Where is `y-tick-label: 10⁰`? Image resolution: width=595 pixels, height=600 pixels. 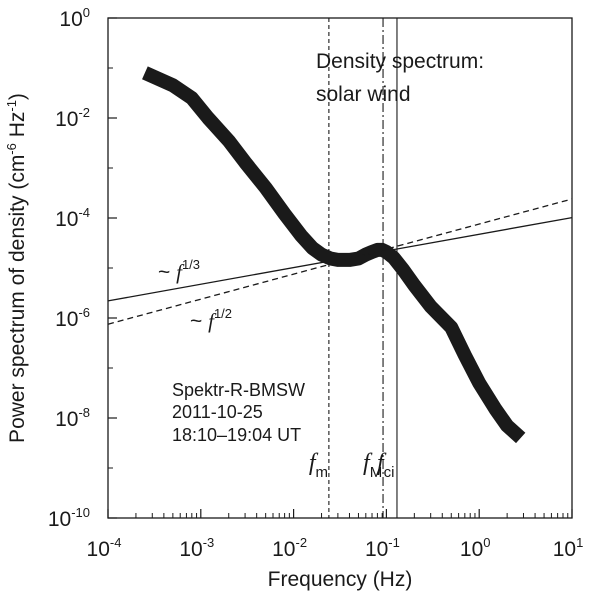 y-tick-label: 10⁰ is located at coordinates (74, 18).